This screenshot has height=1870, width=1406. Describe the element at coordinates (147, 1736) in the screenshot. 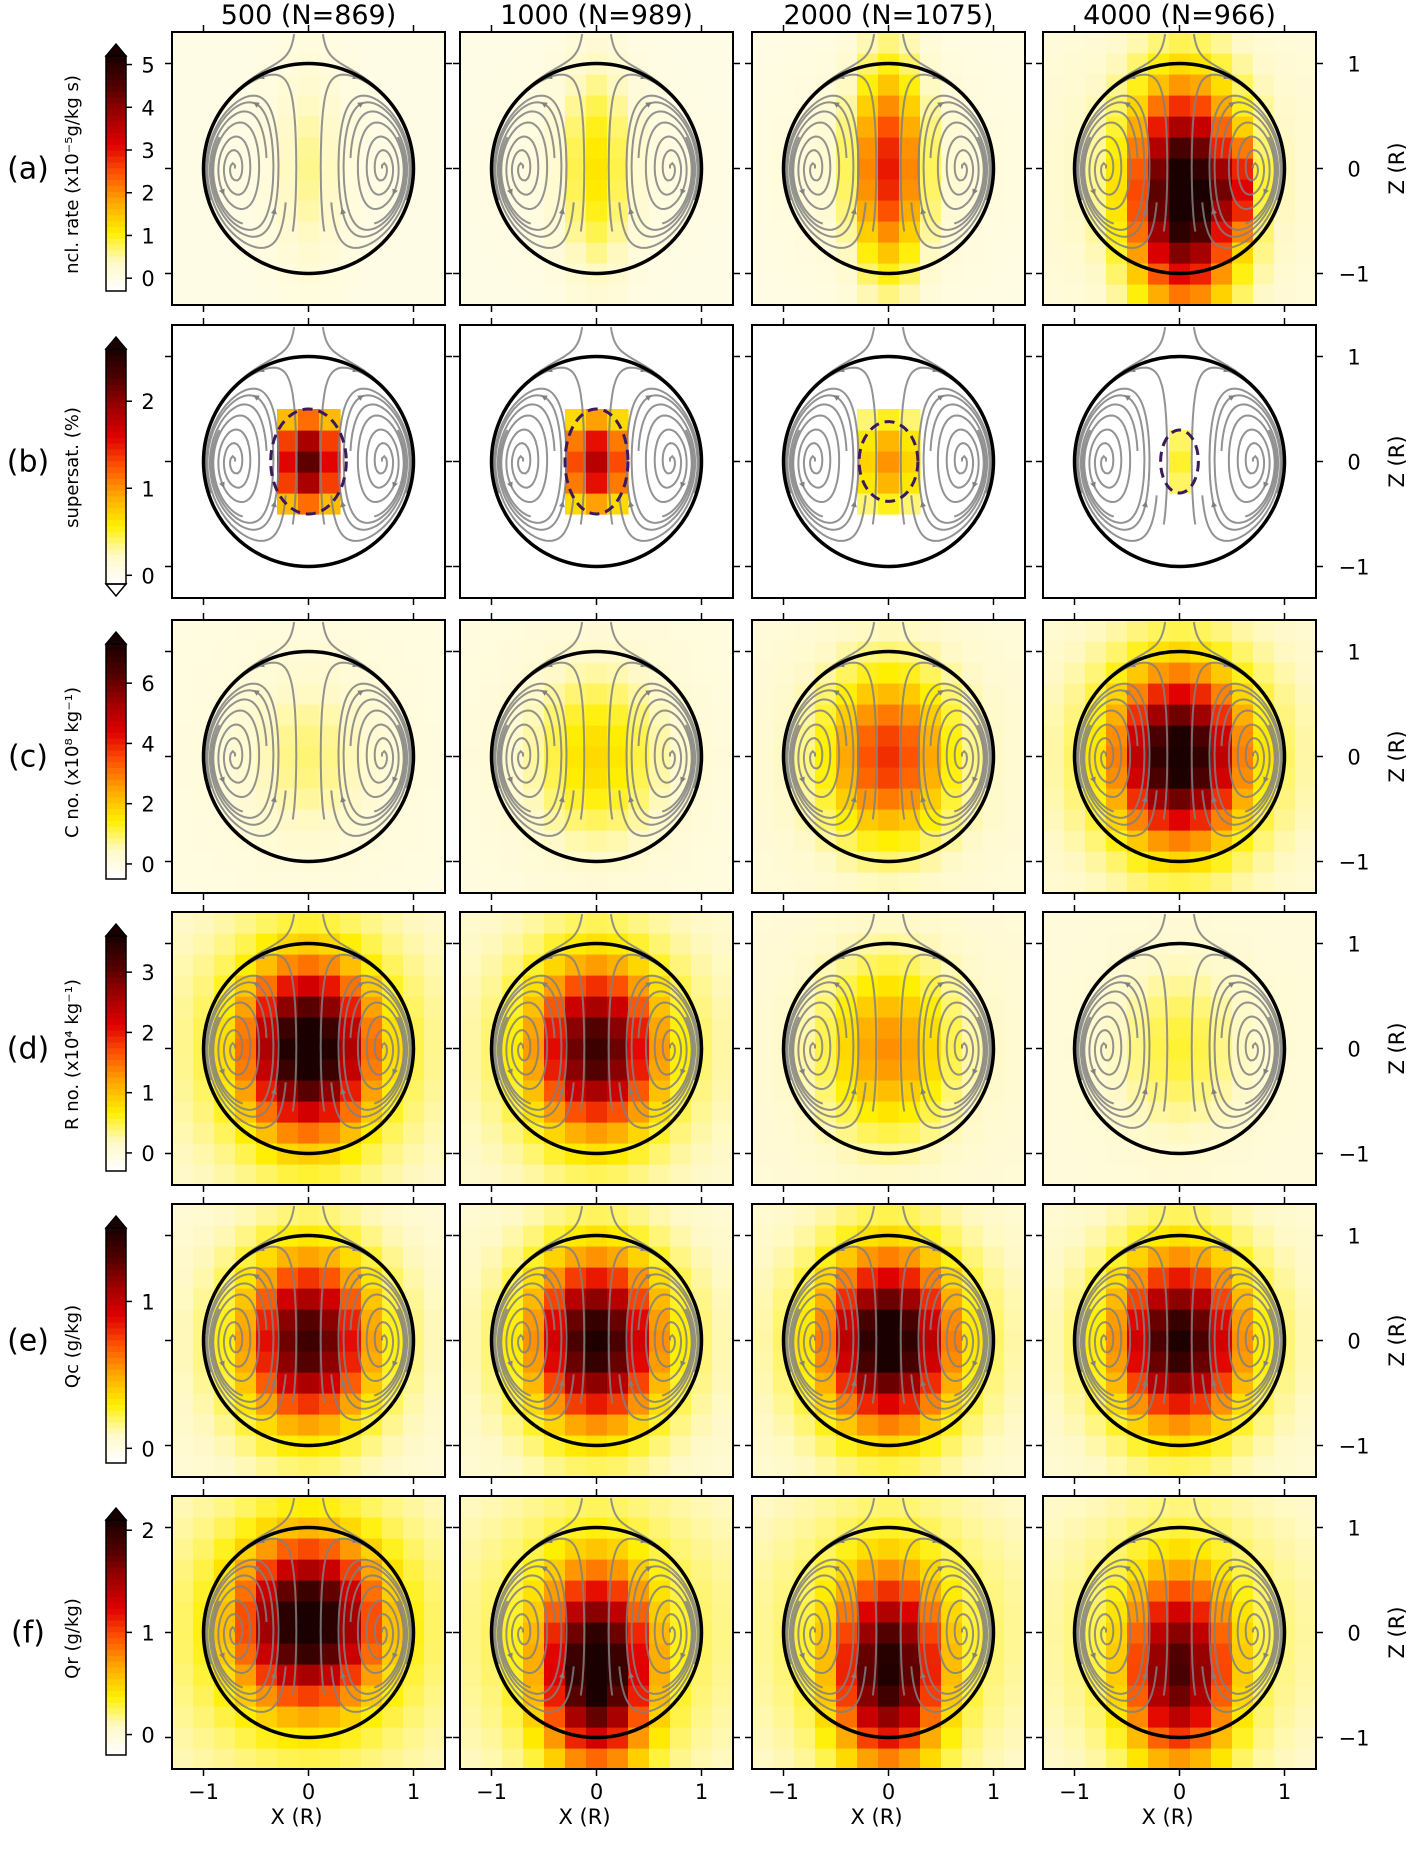

I see `colorbar-tick-label: 0` at that location.